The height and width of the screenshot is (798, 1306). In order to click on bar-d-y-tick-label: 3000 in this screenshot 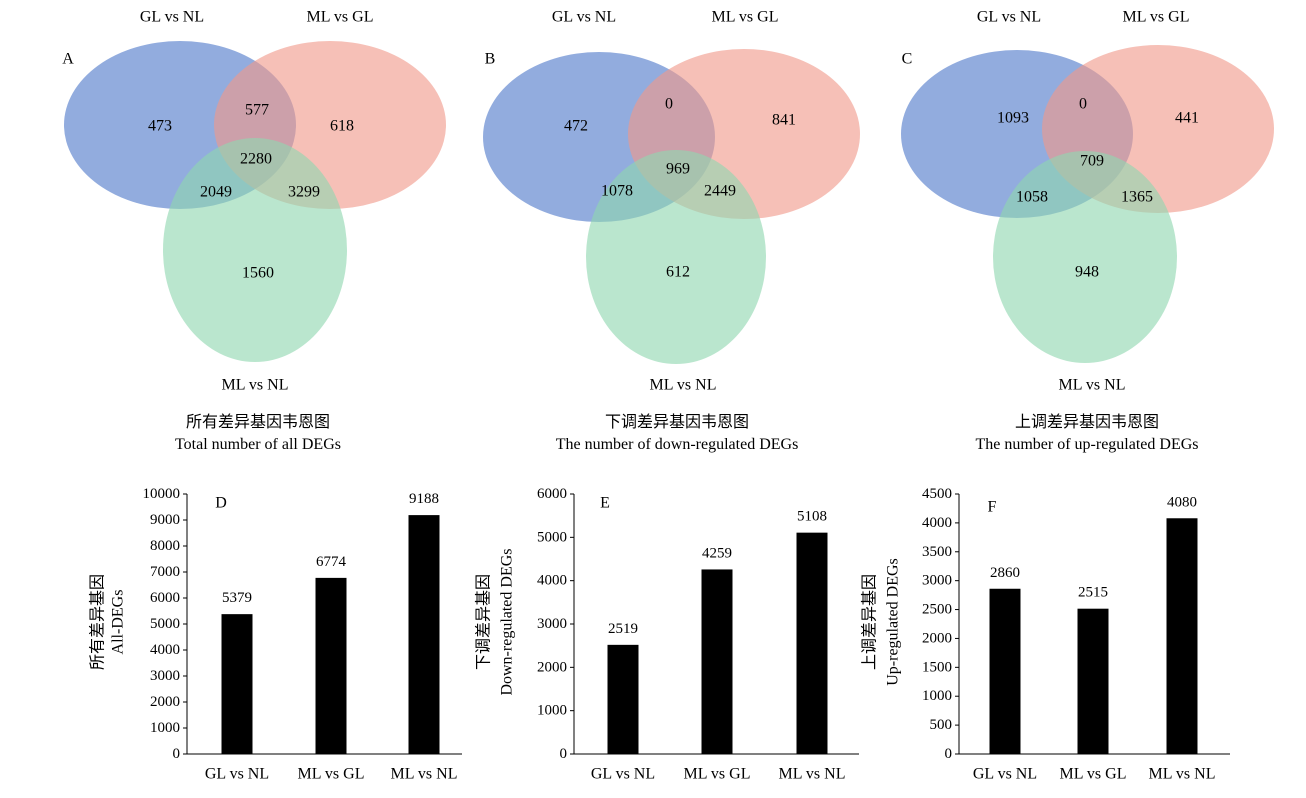, I will do `click(165, 676)`.